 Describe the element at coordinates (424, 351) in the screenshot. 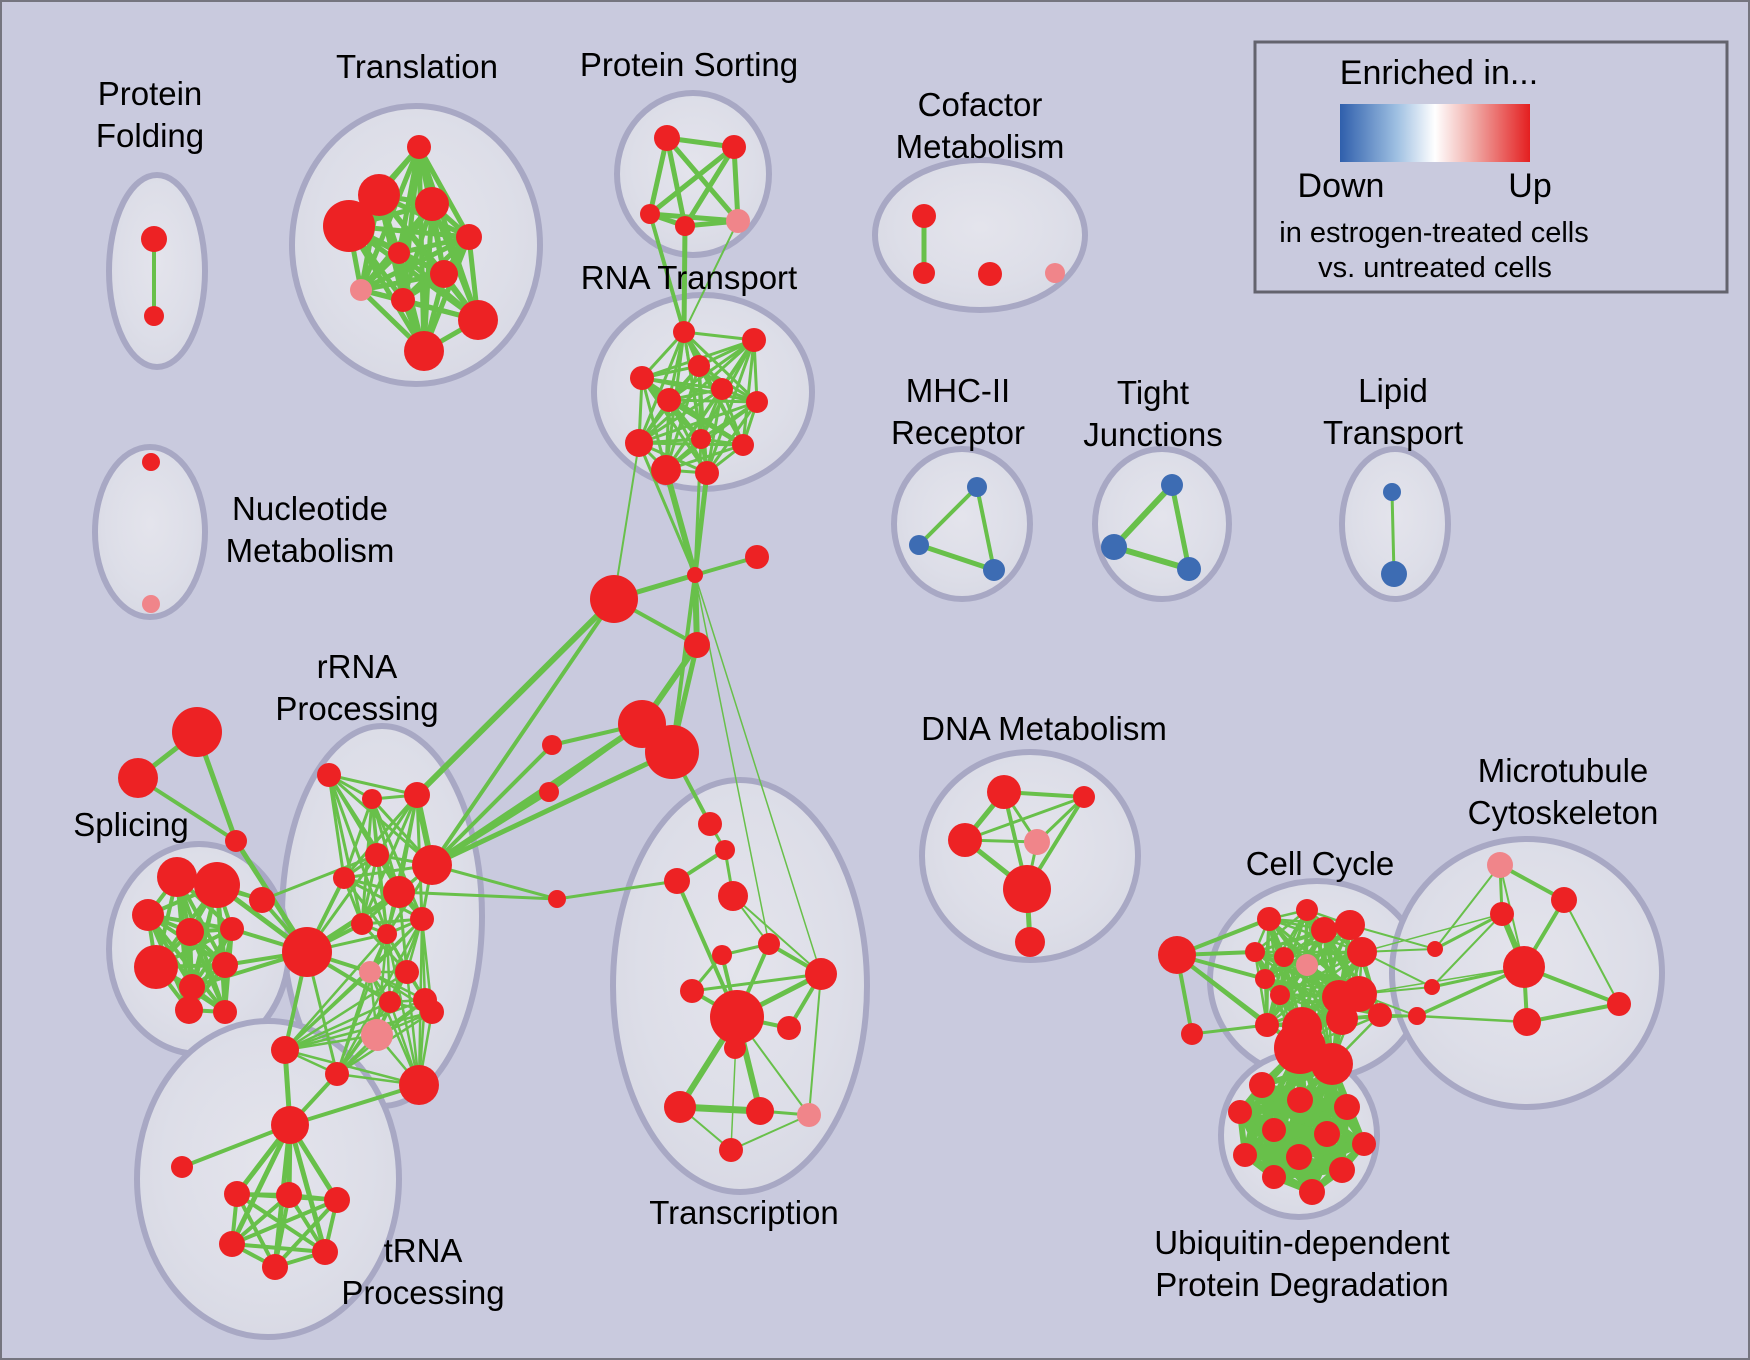

I see `network-node-tr11` at that location.